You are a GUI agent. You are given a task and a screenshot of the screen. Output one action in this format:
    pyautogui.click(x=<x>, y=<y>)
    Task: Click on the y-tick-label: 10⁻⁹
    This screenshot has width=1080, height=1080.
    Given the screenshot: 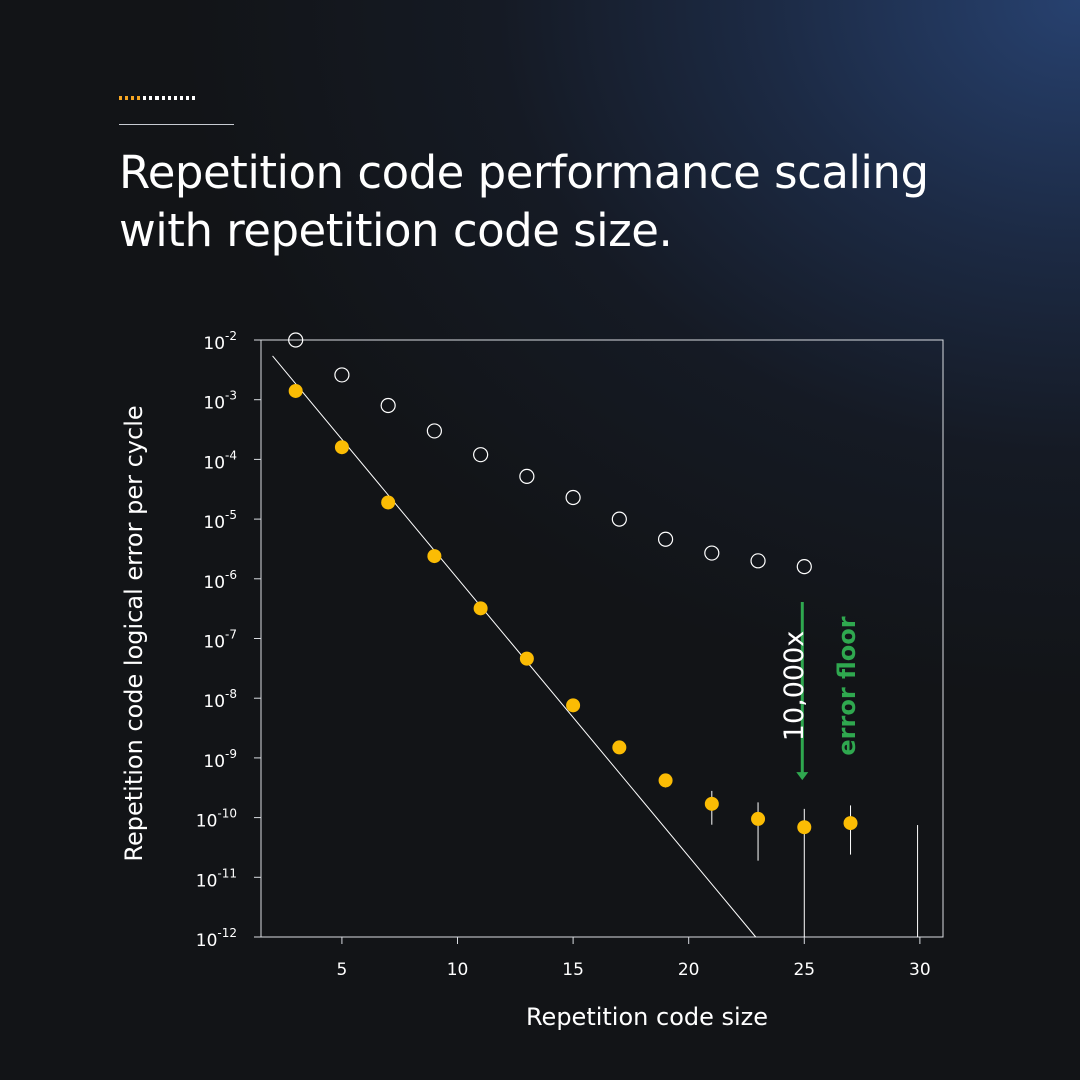 What is the action you would take?
    pyautogui.click(x=220, y=759)
    